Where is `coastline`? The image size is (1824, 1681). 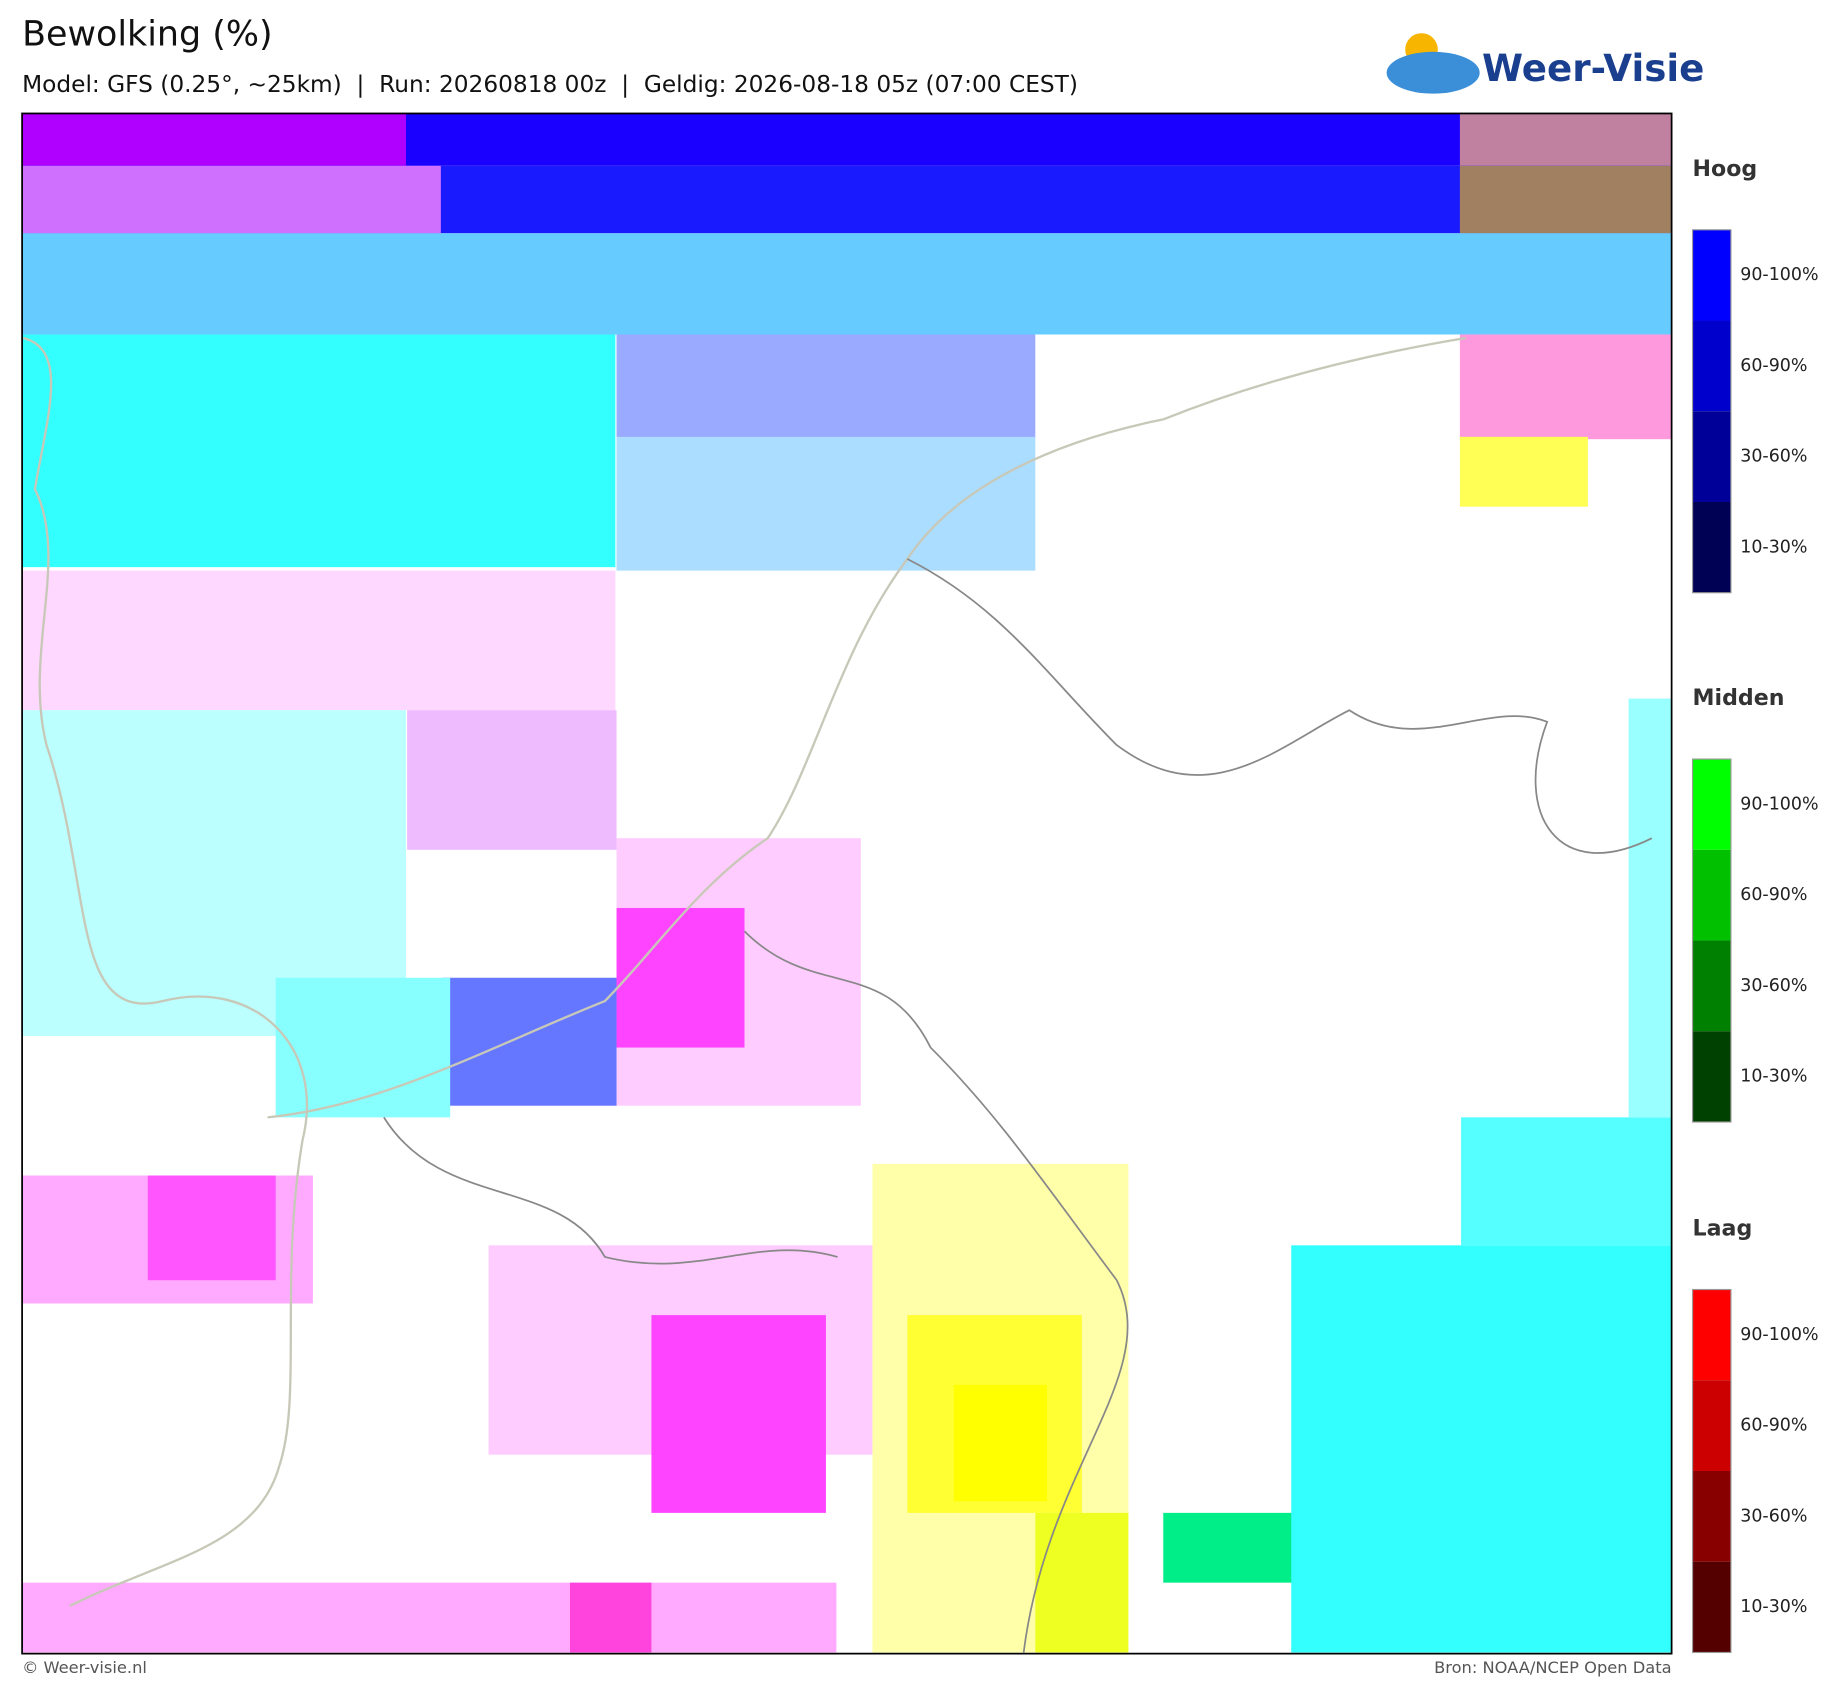
coastline is located at coordinates (165, 971).